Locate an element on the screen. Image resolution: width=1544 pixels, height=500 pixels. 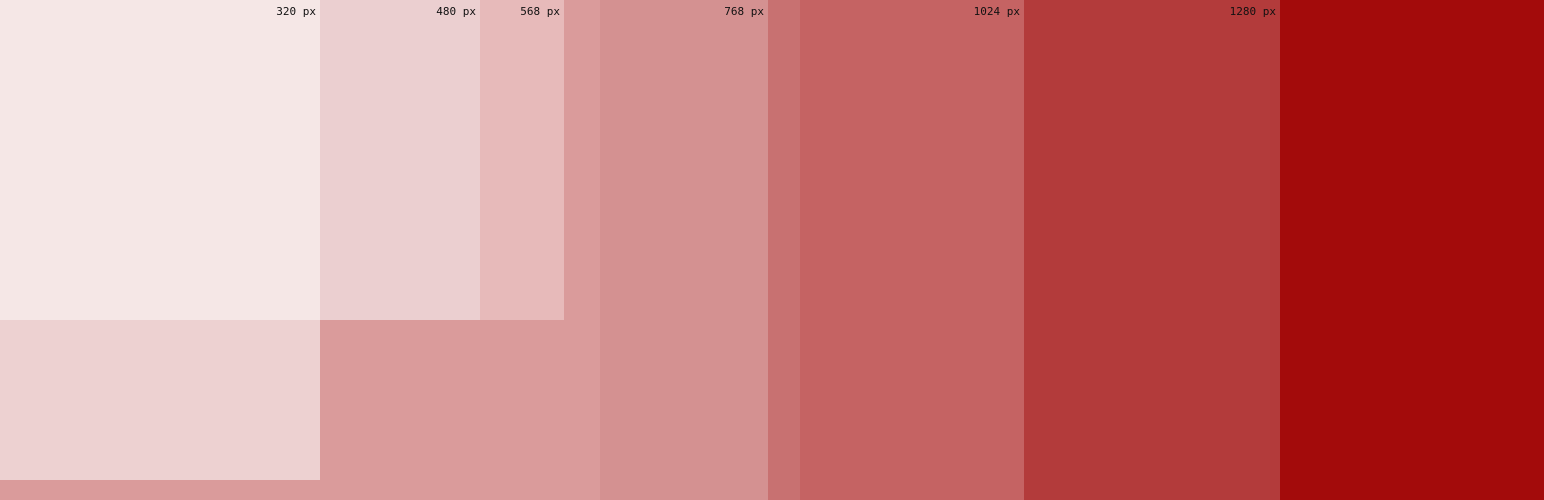
breakpoint-label-568: 568 px is located at coordinates (540, 11).